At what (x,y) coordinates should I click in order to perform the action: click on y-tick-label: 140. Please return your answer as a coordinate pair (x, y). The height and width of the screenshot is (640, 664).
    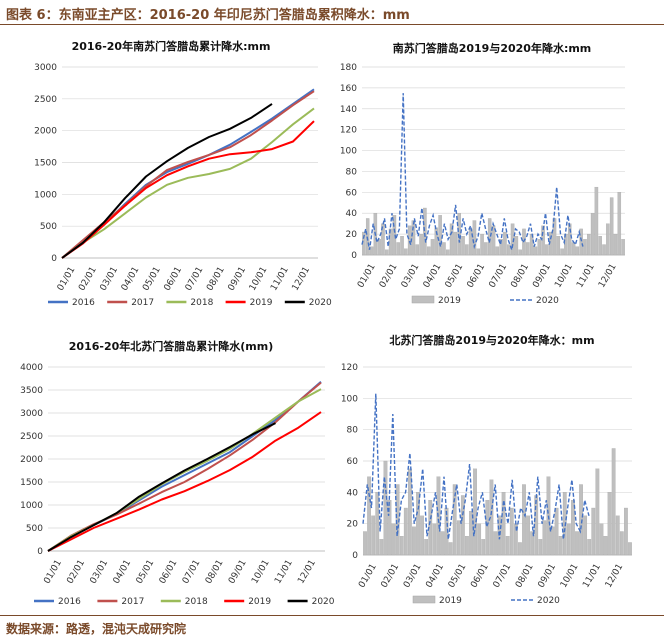
    Looking at the image, I should click on (348, 110).